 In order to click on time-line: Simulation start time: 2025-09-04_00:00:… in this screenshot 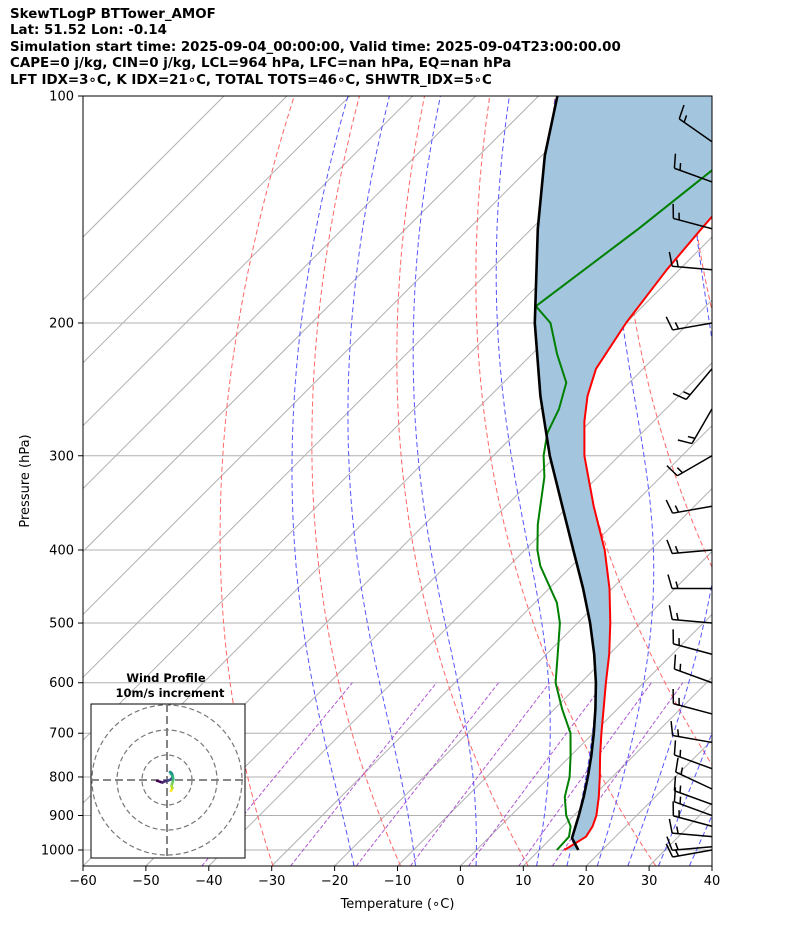, I will do `click(315, 47)`.